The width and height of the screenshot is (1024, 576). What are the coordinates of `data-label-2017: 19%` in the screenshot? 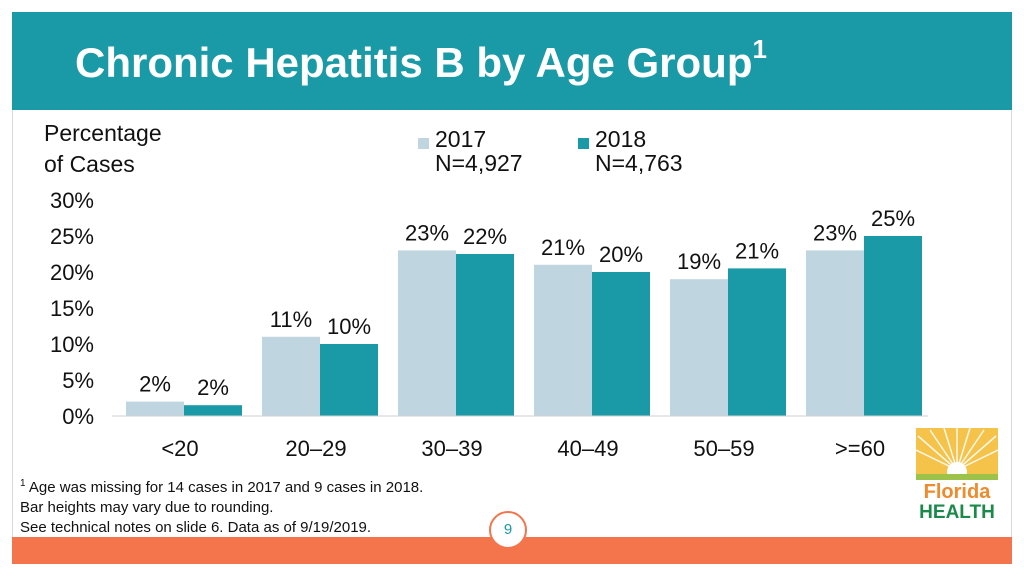 It's located at (699, 261).